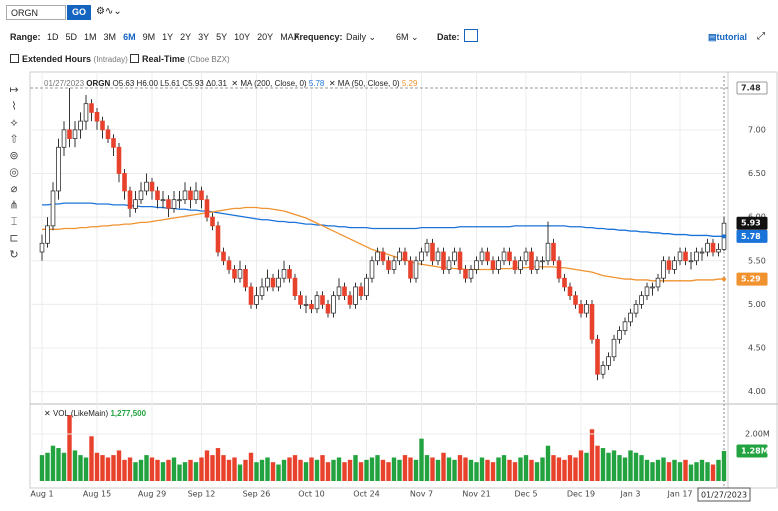  I want to click on range-option: 5D, so click(71, 37).